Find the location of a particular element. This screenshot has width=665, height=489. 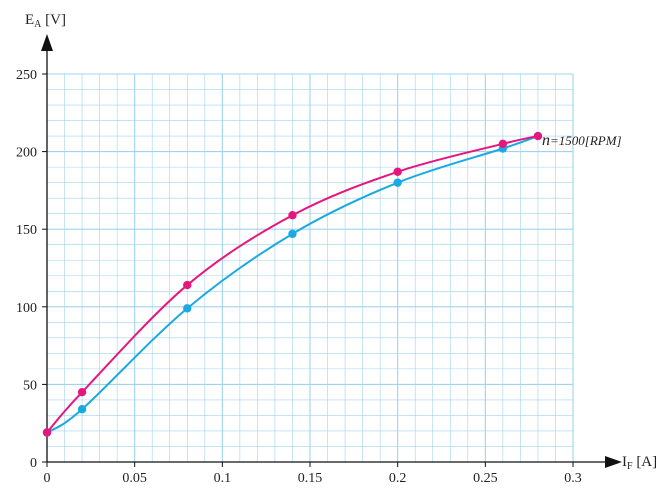

y-tick-label: 250 is located at coordinates (26, 75).